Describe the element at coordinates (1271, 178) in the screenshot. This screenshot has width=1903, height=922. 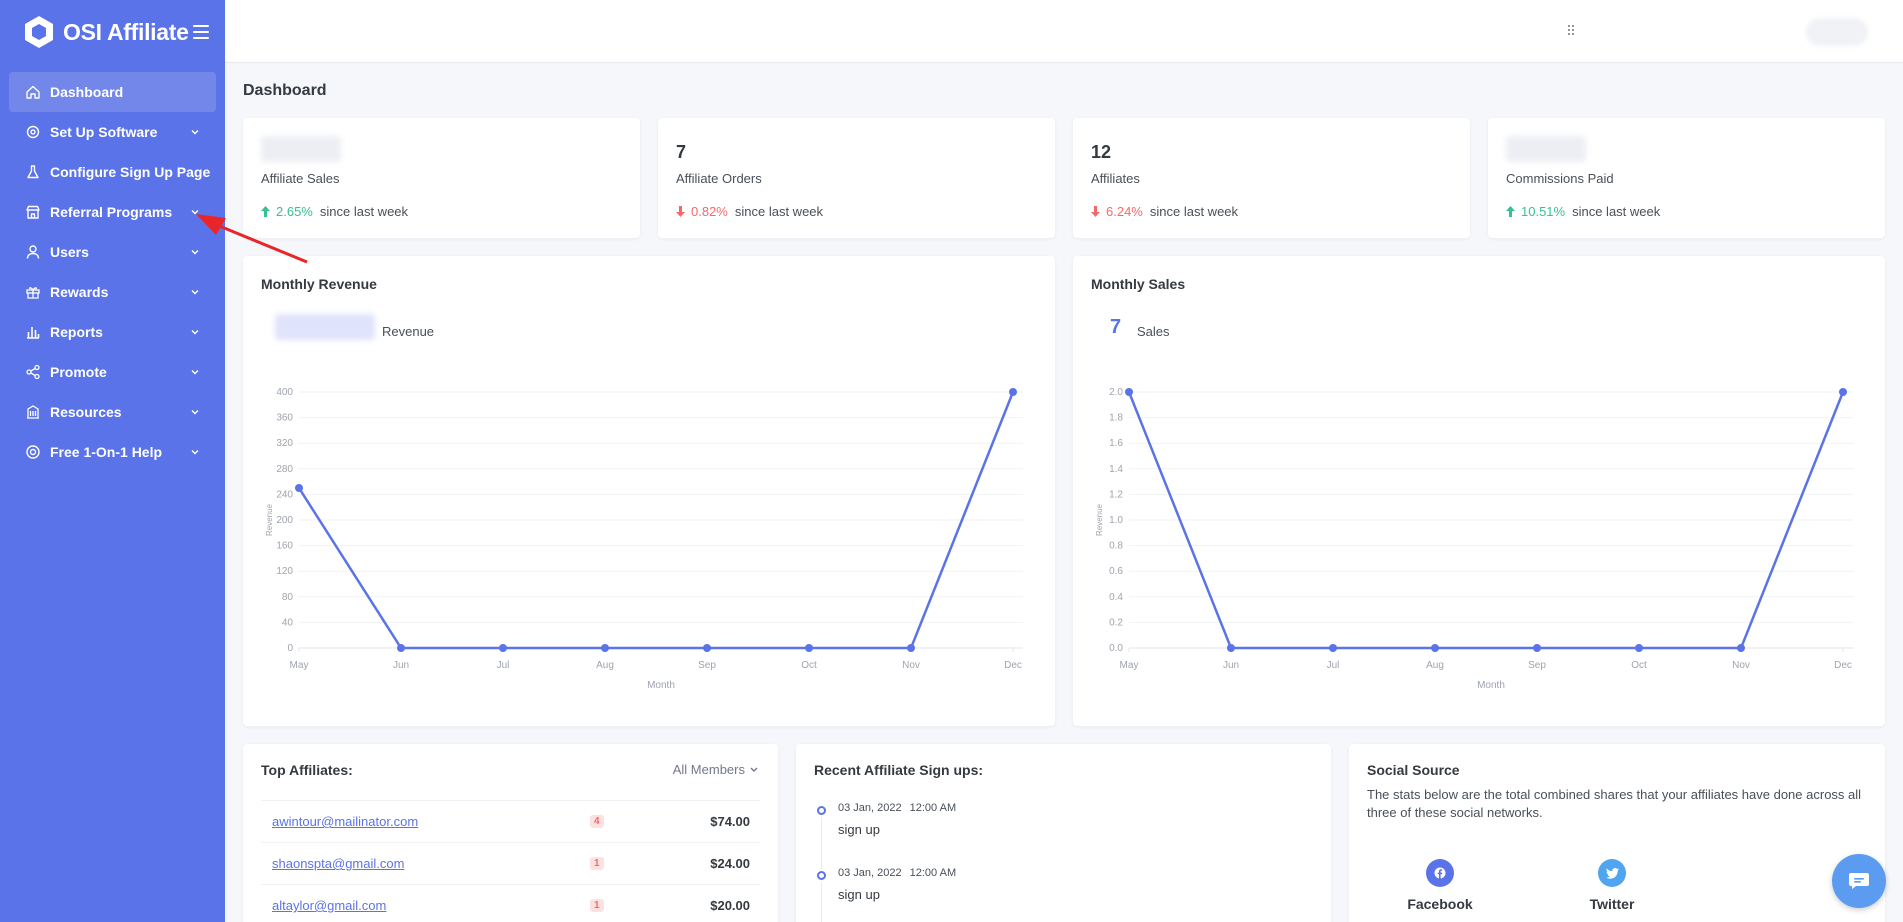
I see `stat-card-affiliates: 12 Affiliates 6.24% since last week` at that location.